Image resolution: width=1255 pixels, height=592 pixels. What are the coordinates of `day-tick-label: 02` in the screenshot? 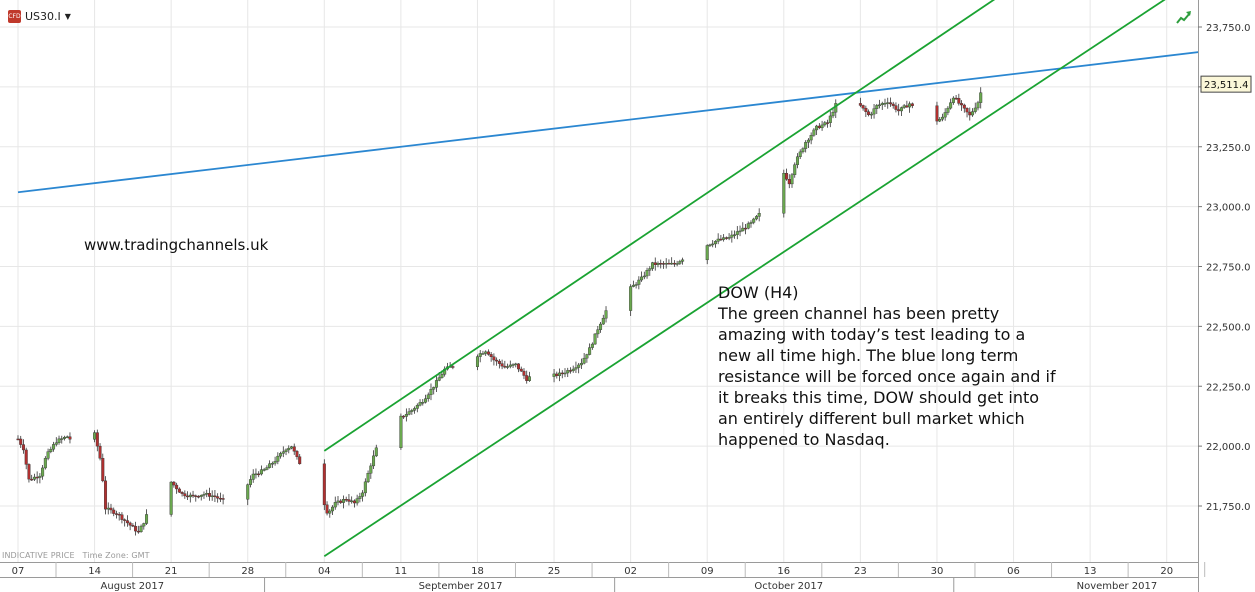 It's located at (630, 571).